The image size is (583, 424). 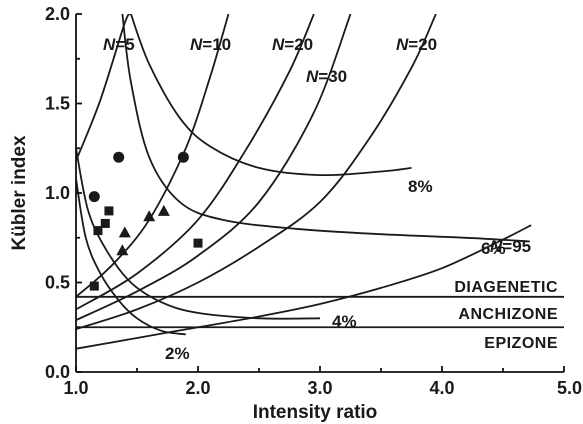 I want to click on curve-label-value: =30, so click(x=332, y=76).